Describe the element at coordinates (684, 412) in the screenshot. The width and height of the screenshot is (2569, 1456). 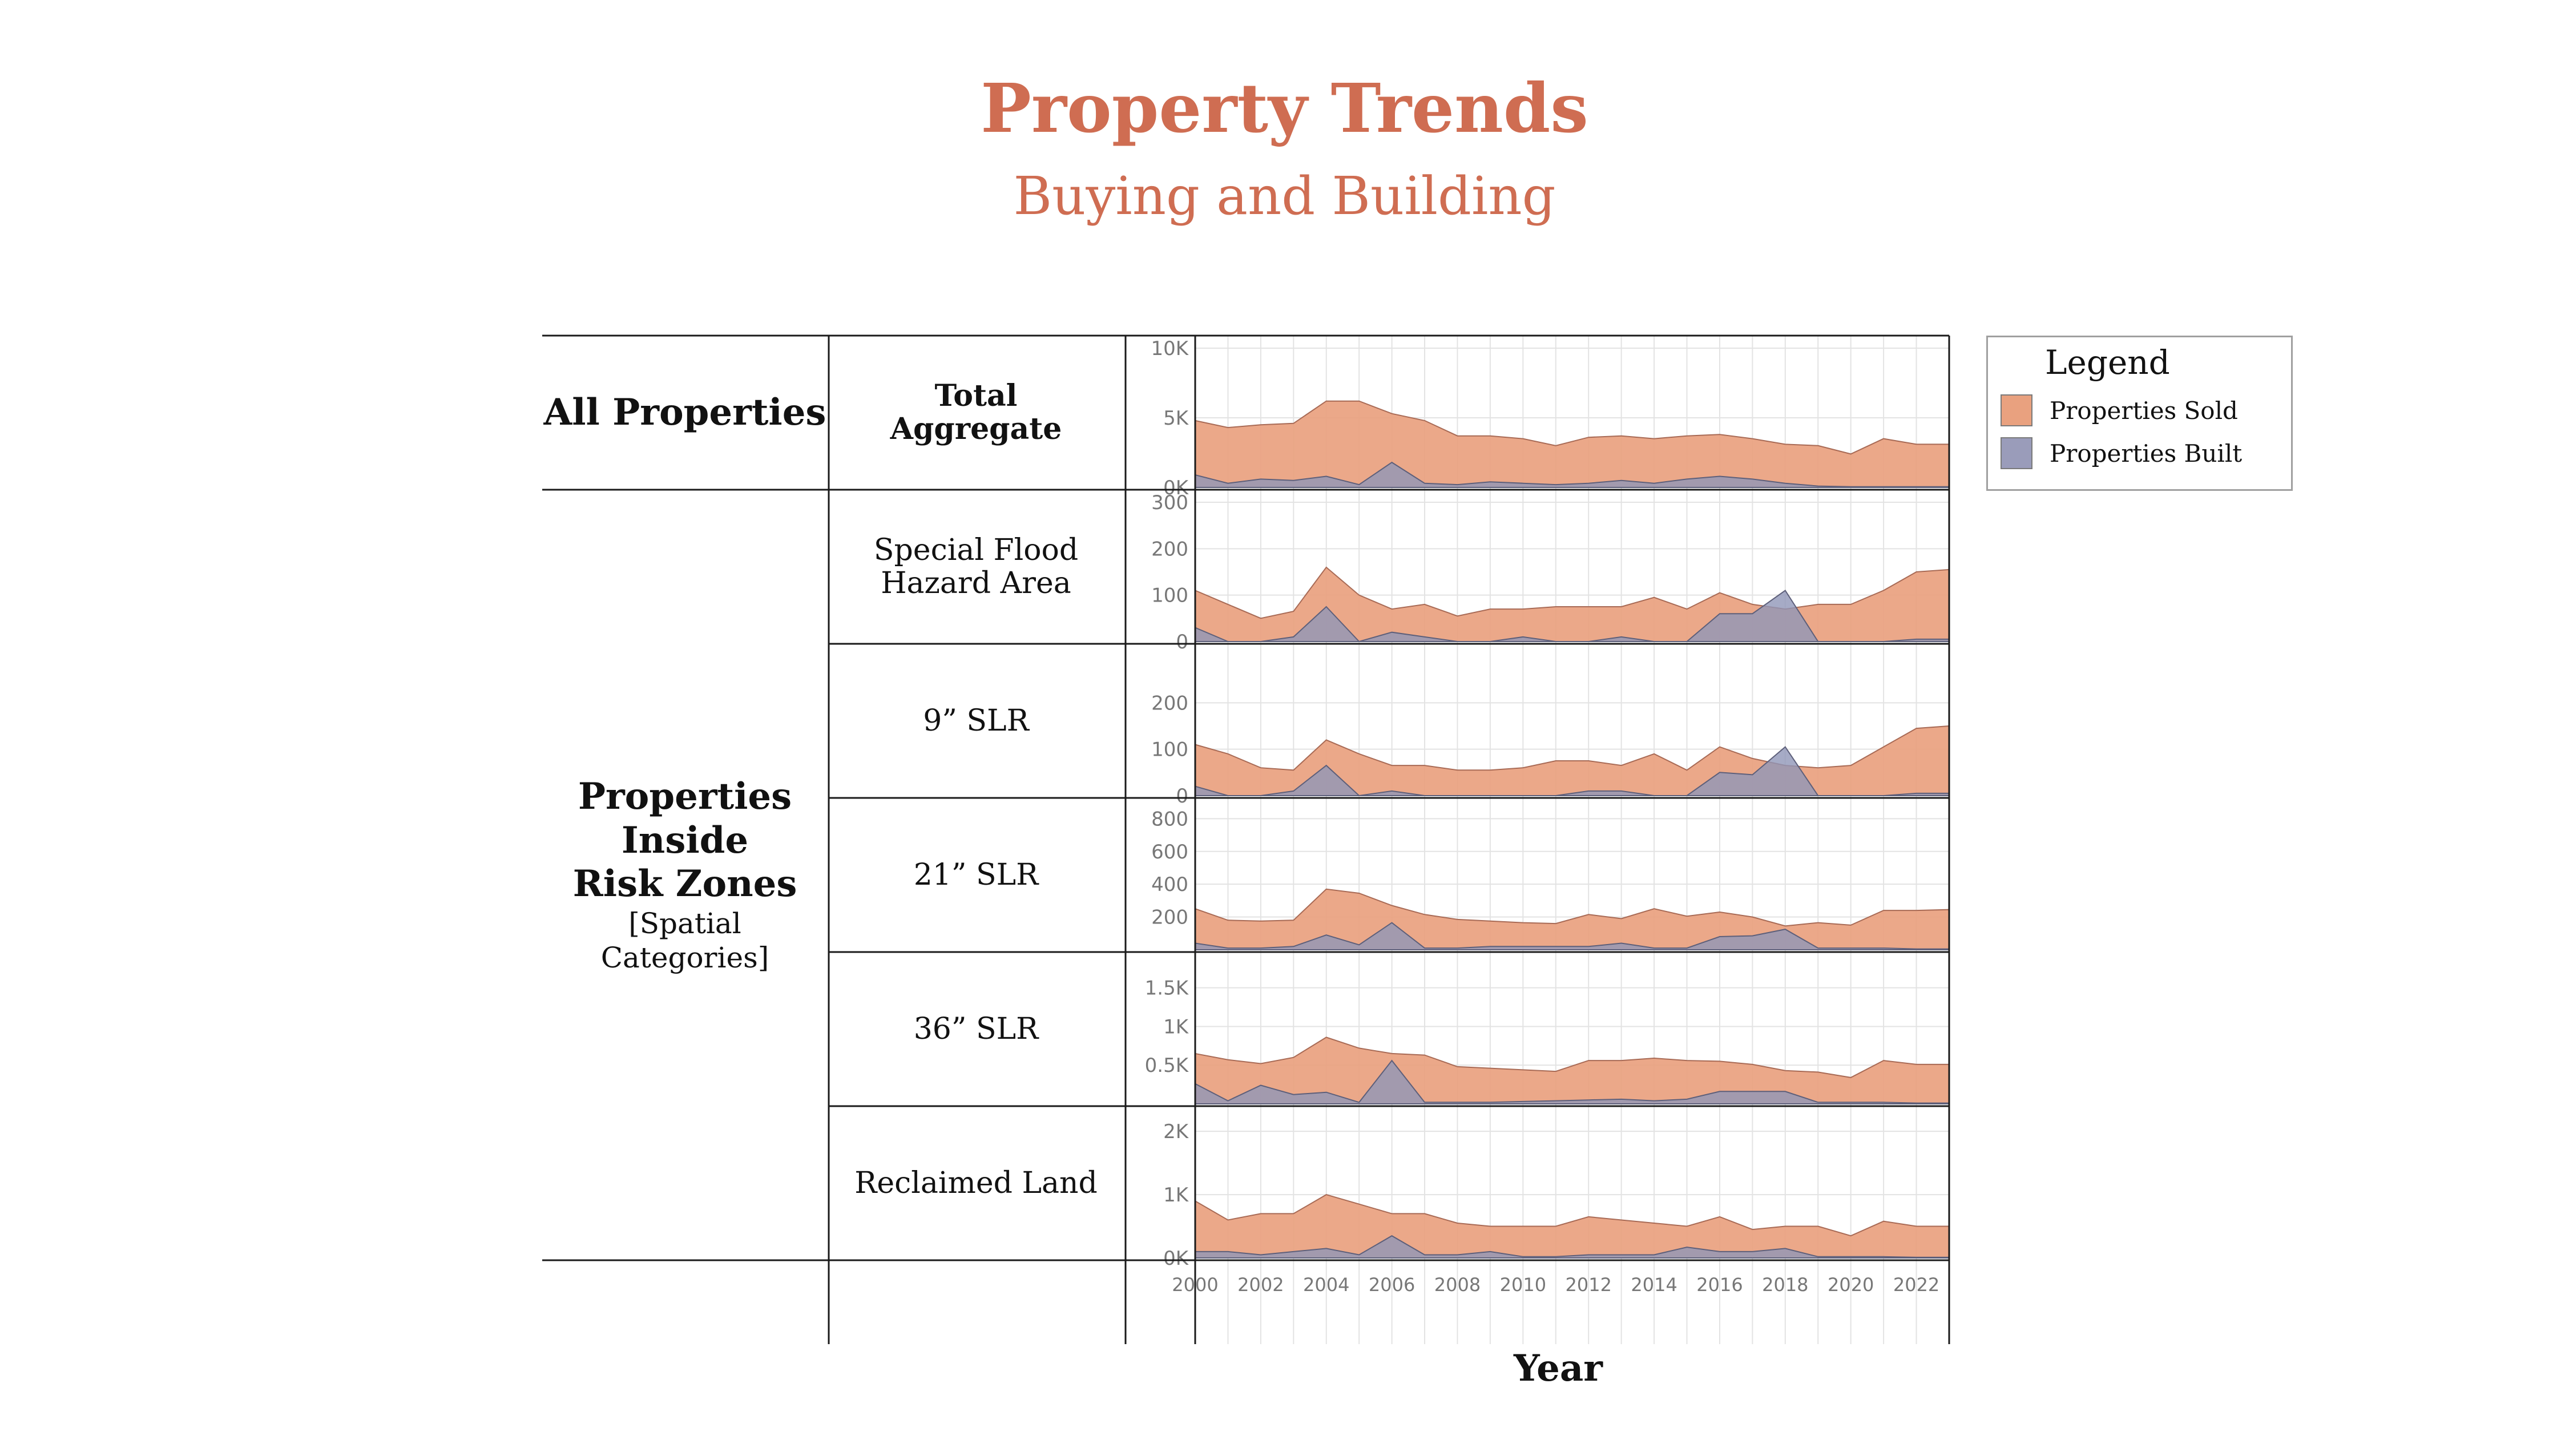
I see `category-all-properties: All Properties` at that location.